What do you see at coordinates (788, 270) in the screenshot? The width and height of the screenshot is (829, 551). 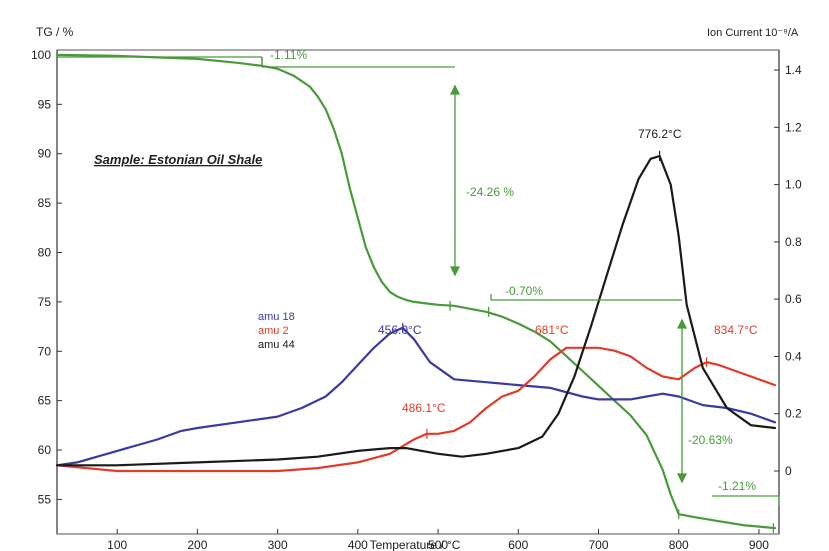 I see `right-axis-ticks: 0 0.2 0.4 0.6 0.8 1.0 1.2 1.4` at bounding box center [788, 270].